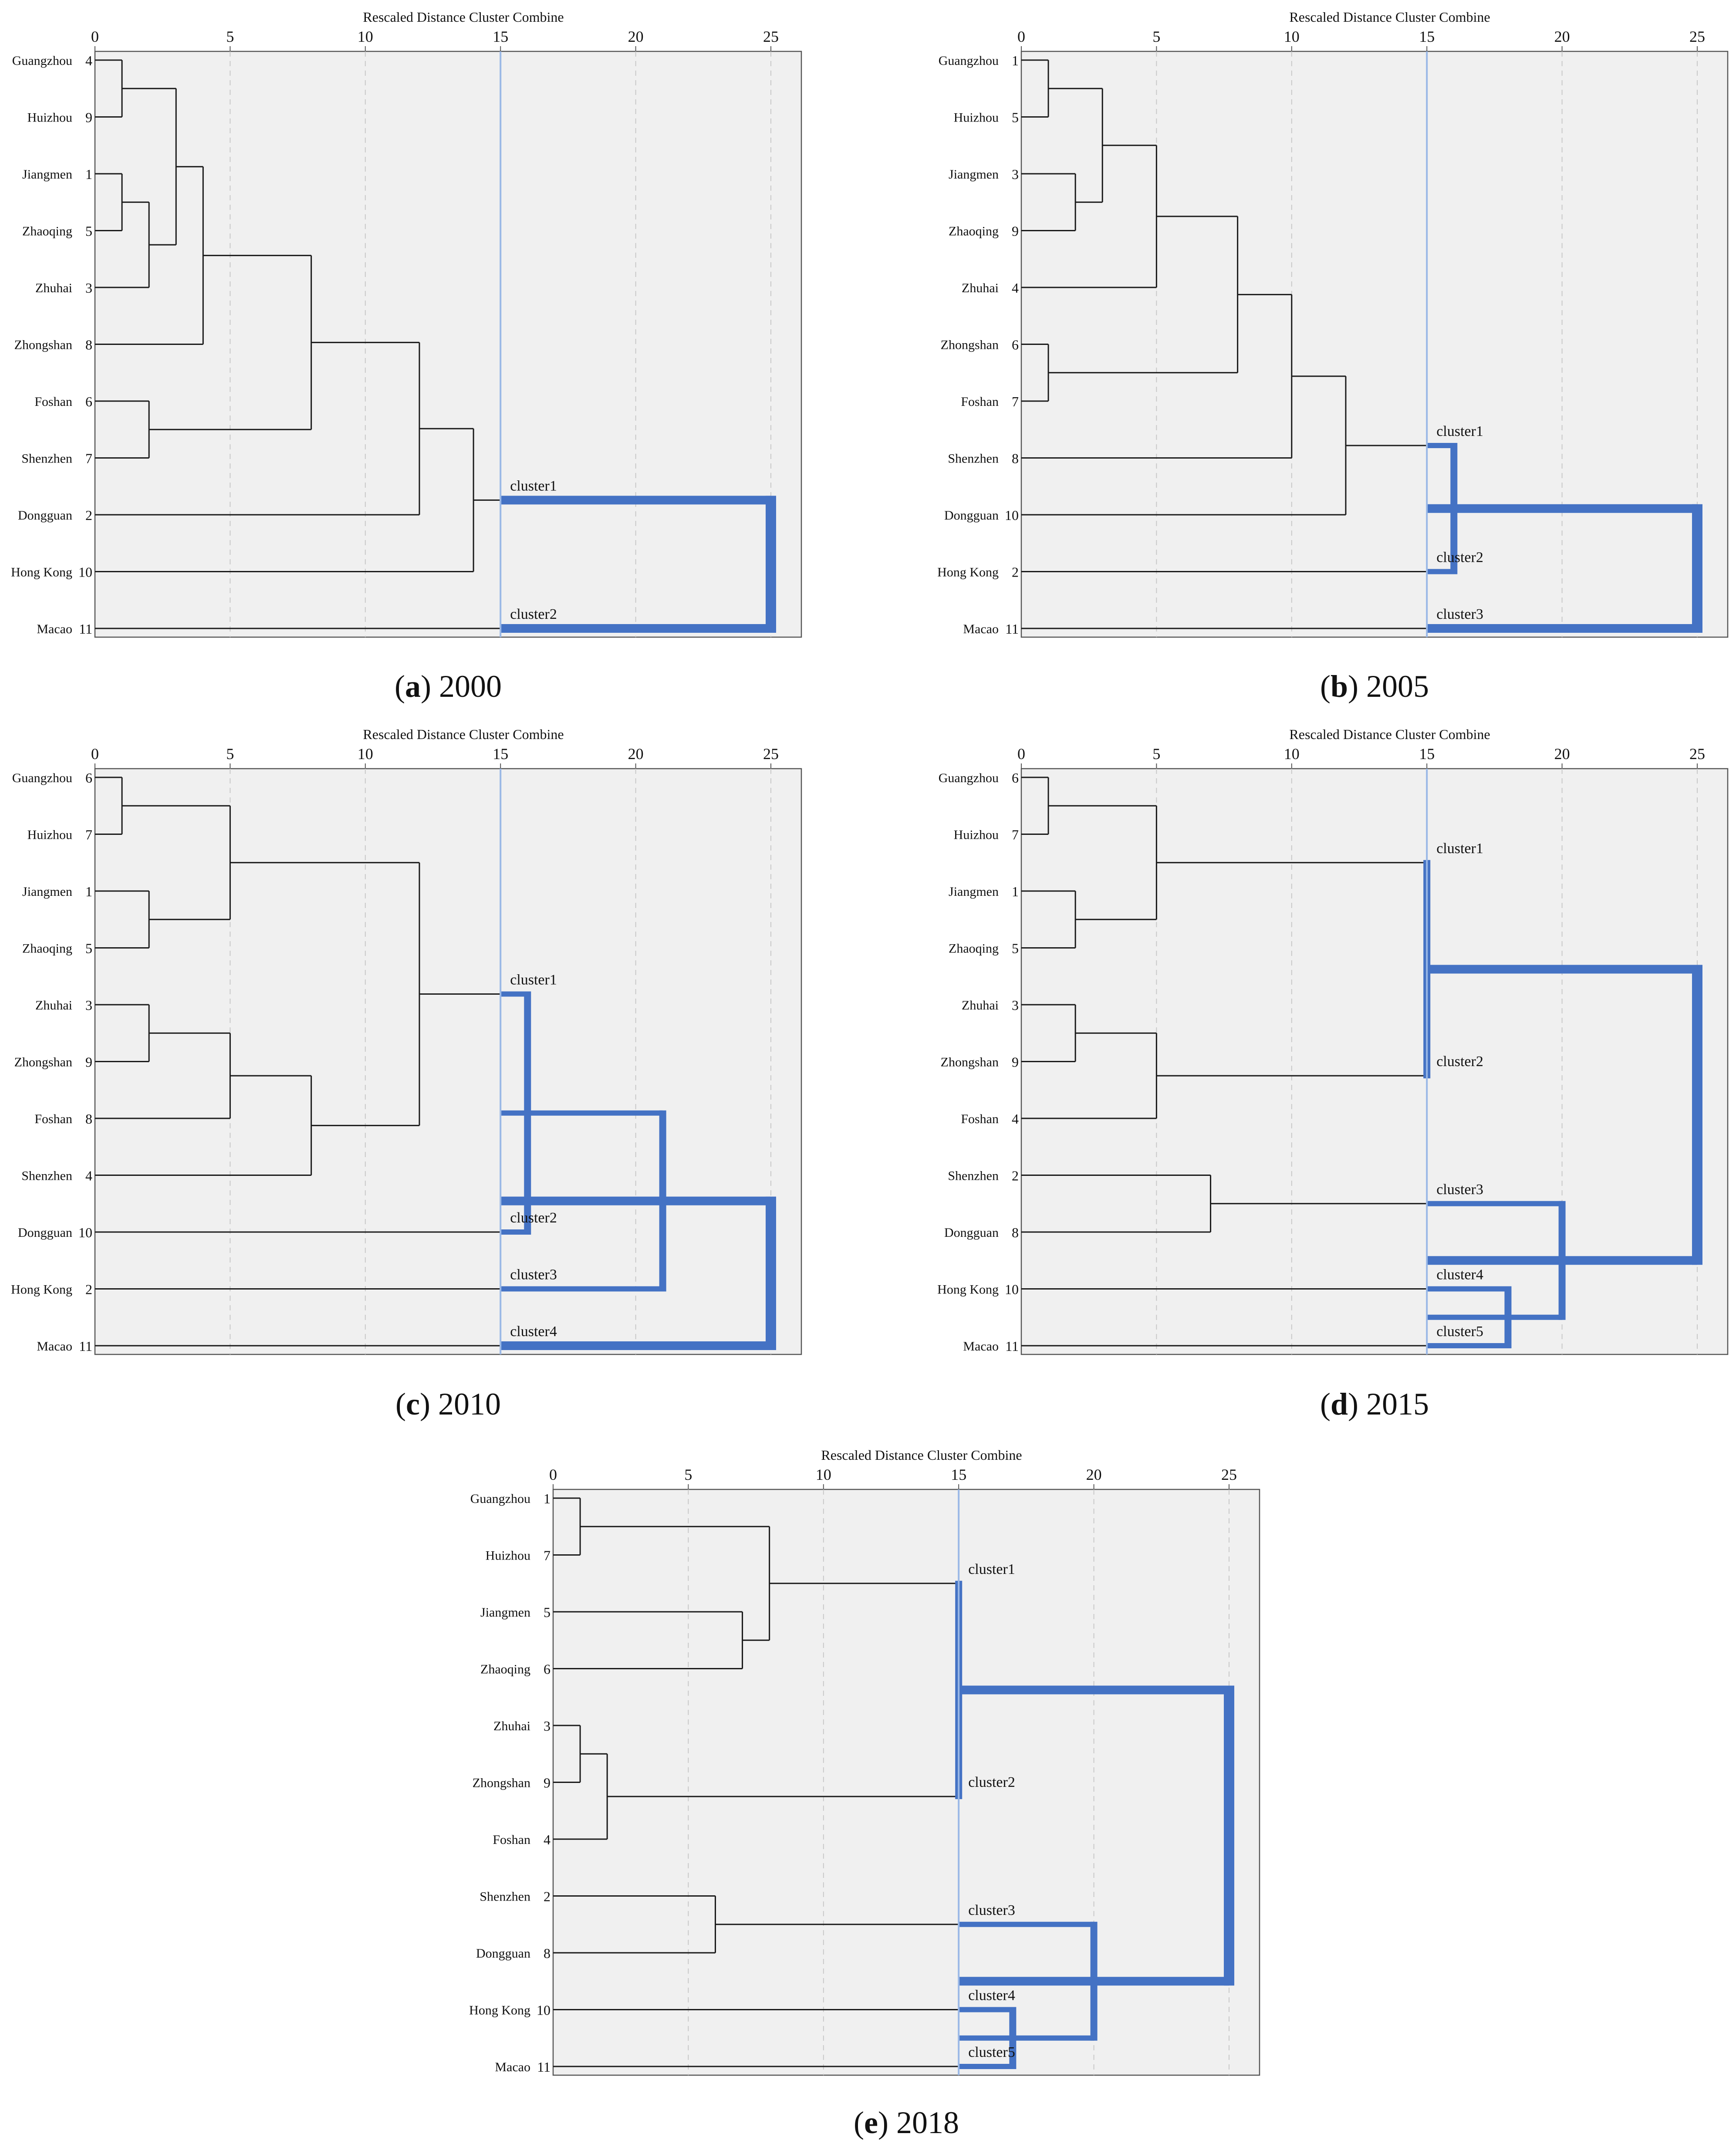 The height and width of the screenshot is (2154, 1736). What do you see at coordinates (448, 1404) in the screenshot?
I see `panel-caption: (c) 2010` at bounding box center [448, 1404].